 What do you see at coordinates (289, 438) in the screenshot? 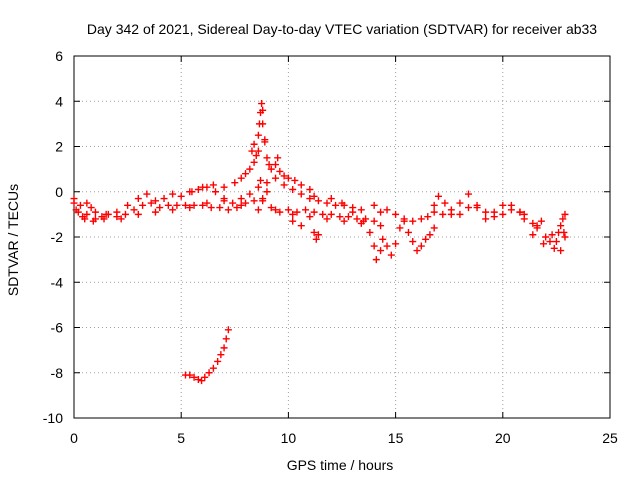
I see `x-tick-label: 10` at bounding box center [289, 438].